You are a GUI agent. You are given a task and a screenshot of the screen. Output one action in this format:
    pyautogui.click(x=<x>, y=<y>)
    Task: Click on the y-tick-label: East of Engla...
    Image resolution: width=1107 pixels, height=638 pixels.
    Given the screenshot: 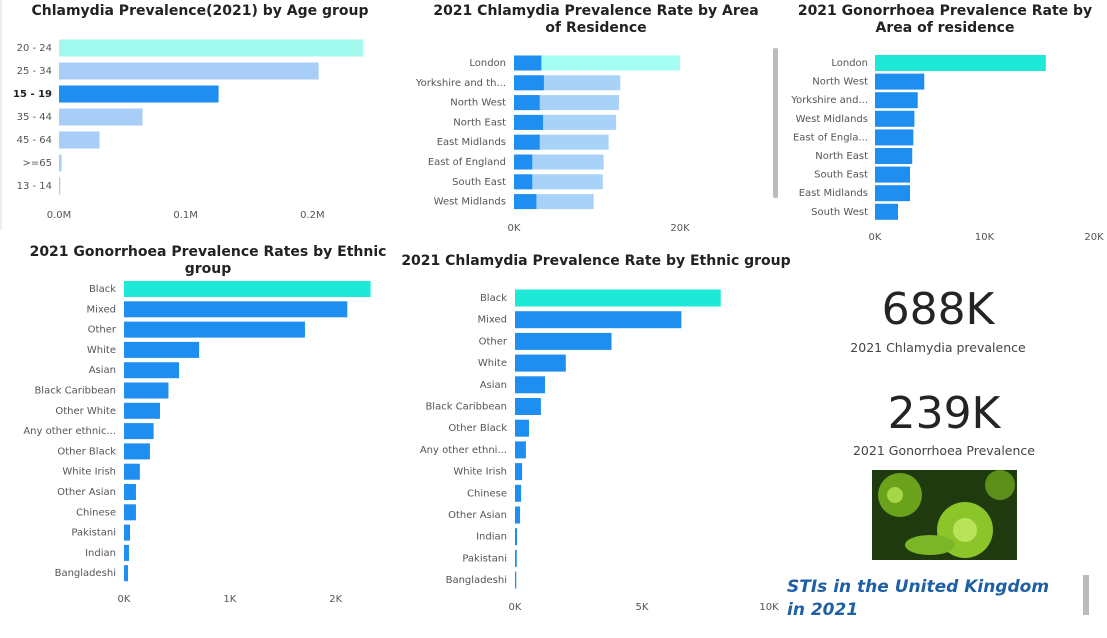 What is the action you would take?
    pyautogui.click(x=830, y=137)
    